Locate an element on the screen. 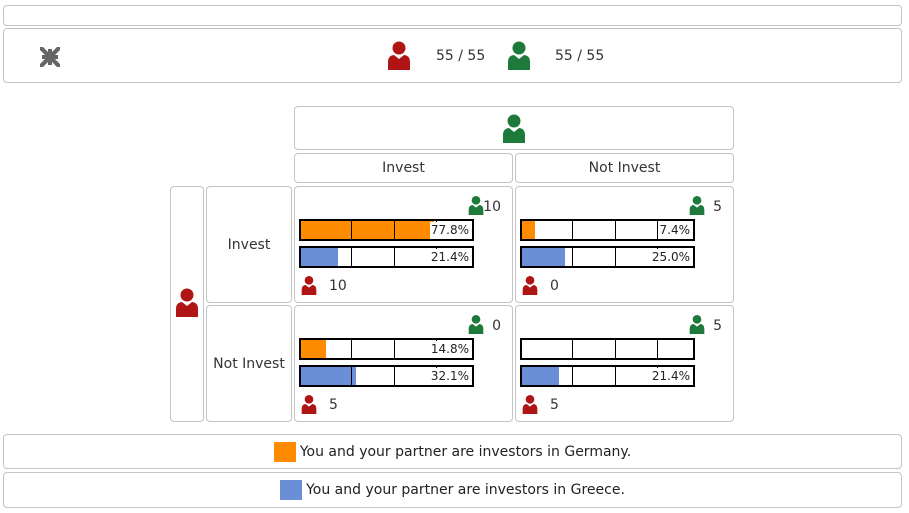  column-player-header is located at coordinates (514, 128).